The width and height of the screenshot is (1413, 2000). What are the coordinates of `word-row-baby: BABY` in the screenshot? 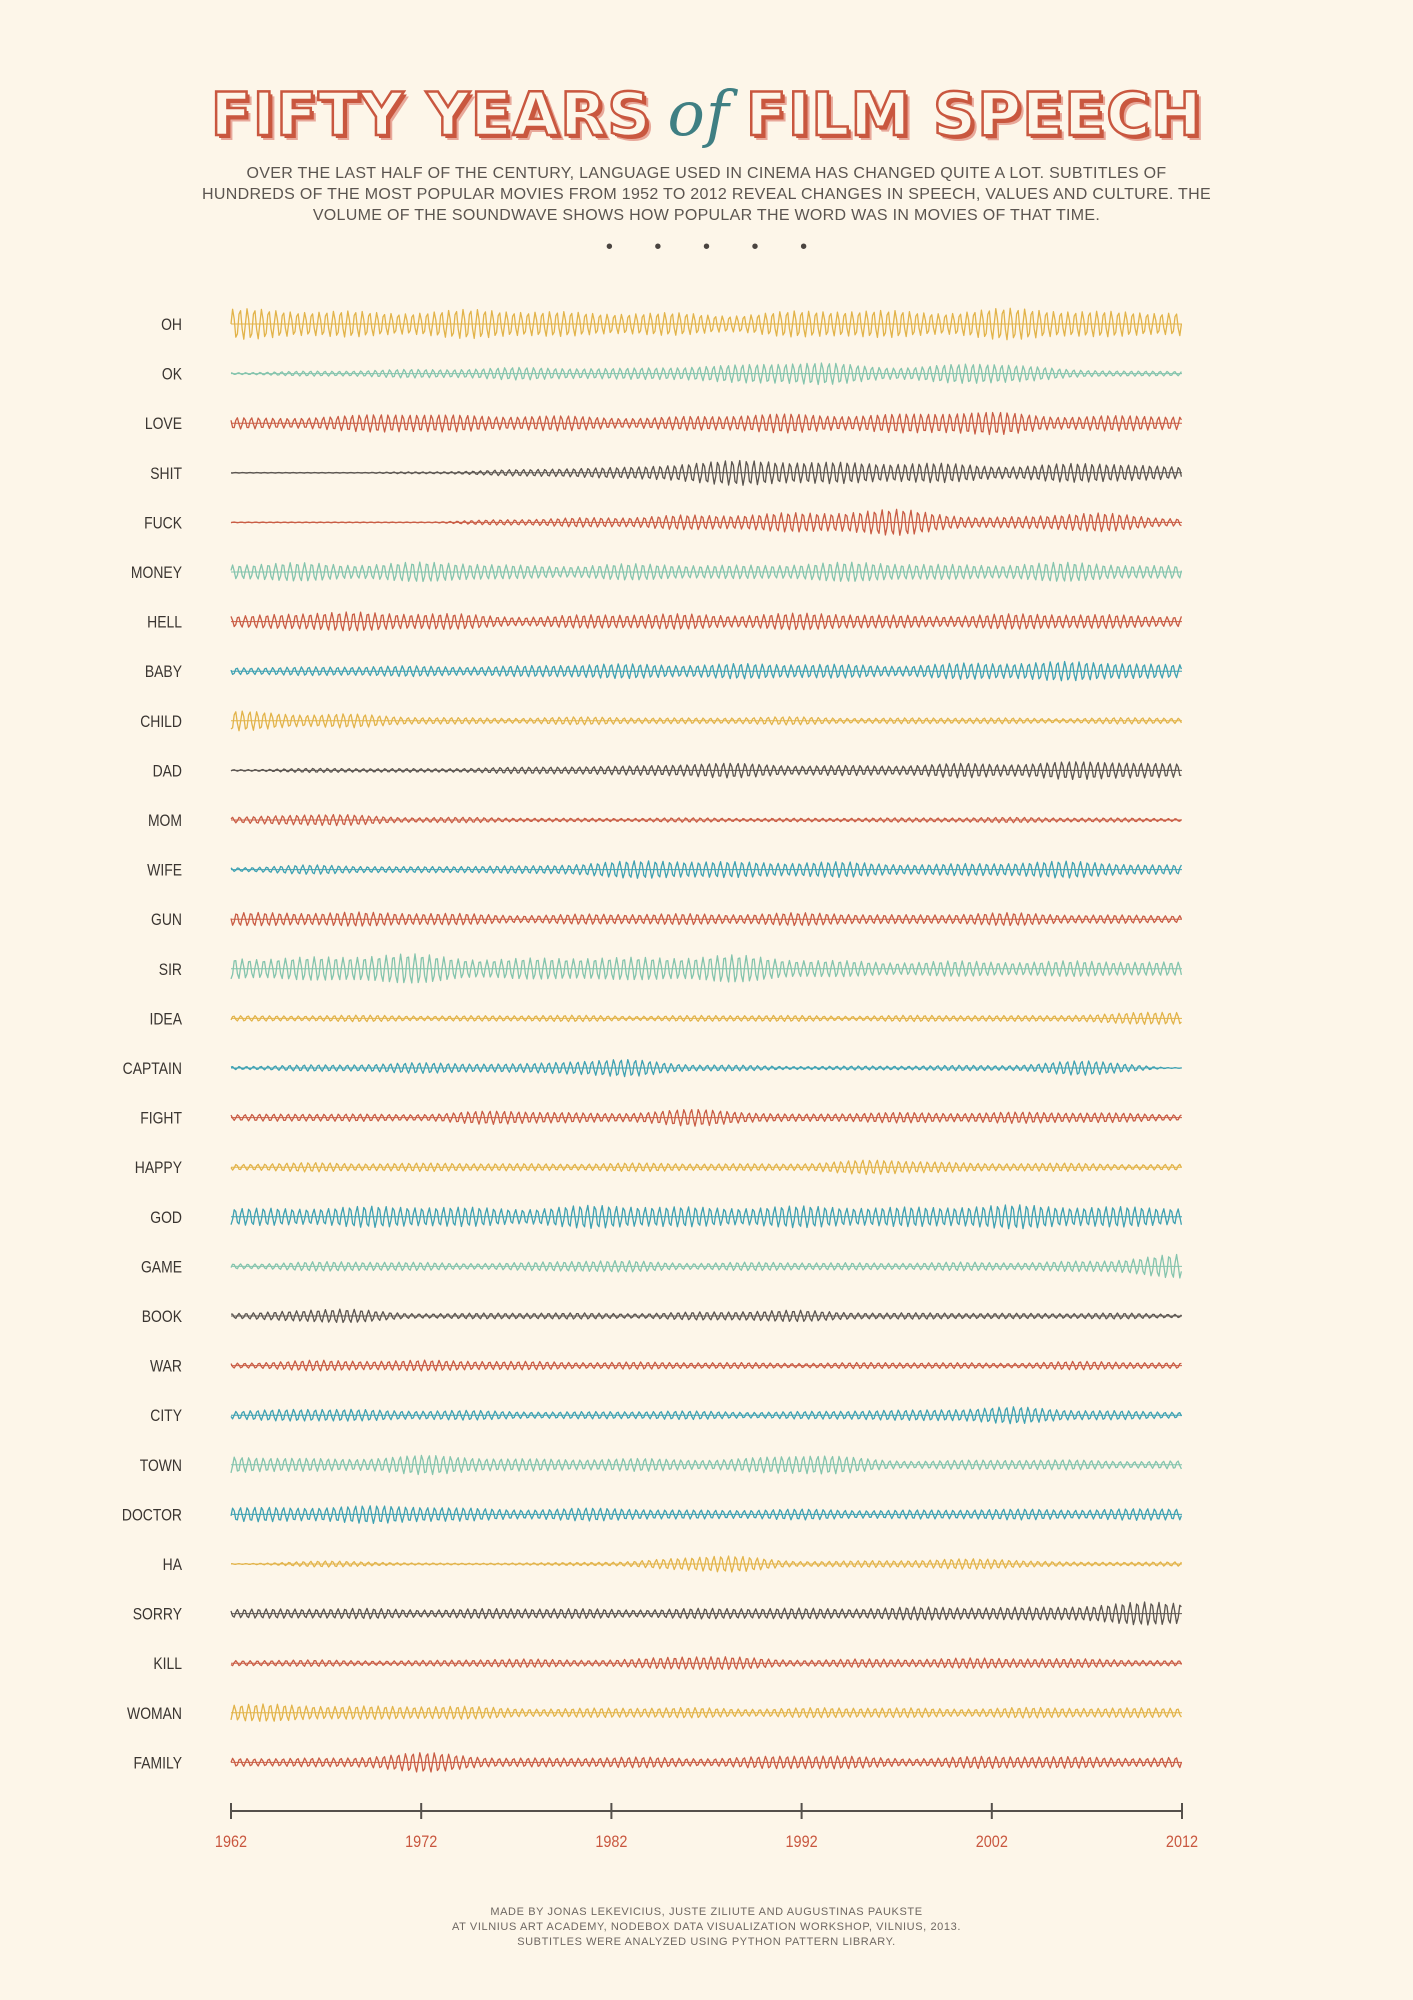 It's located at (664, 671).